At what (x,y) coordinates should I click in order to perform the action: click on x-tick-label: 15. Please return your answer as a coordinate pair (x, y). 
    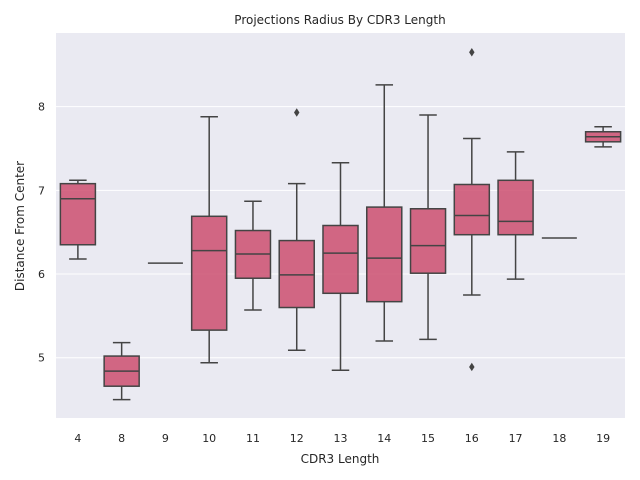
    Looking at the image, I should click on (428, 438).